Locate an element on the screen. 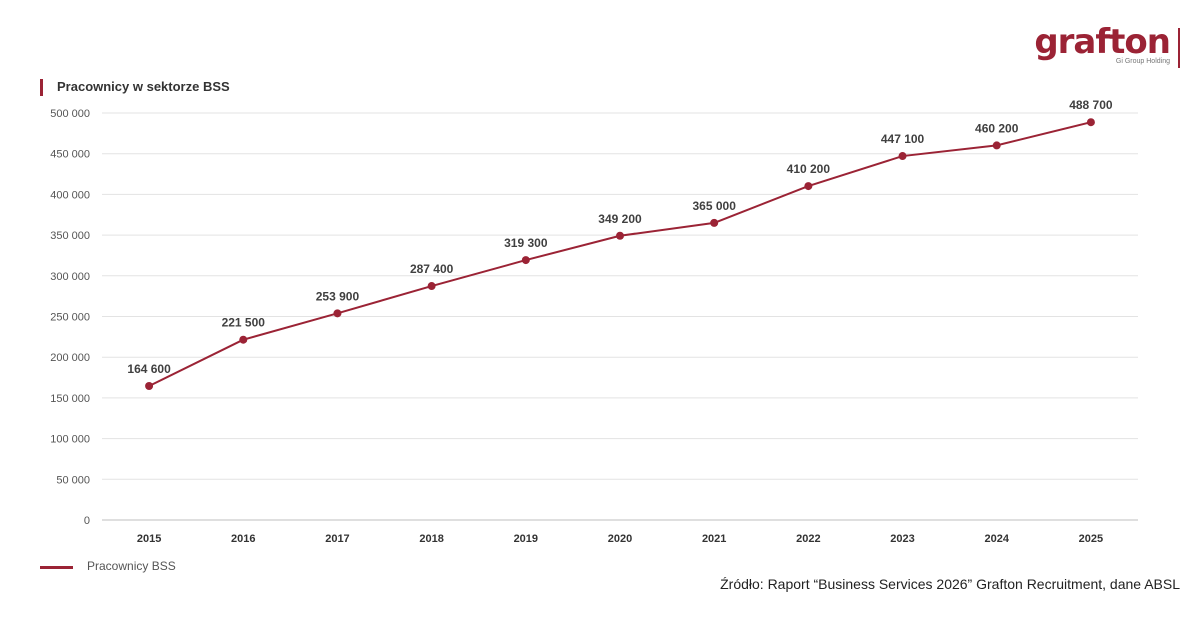  y-tick-label: 300 000 is located at coordinates (70, 277).